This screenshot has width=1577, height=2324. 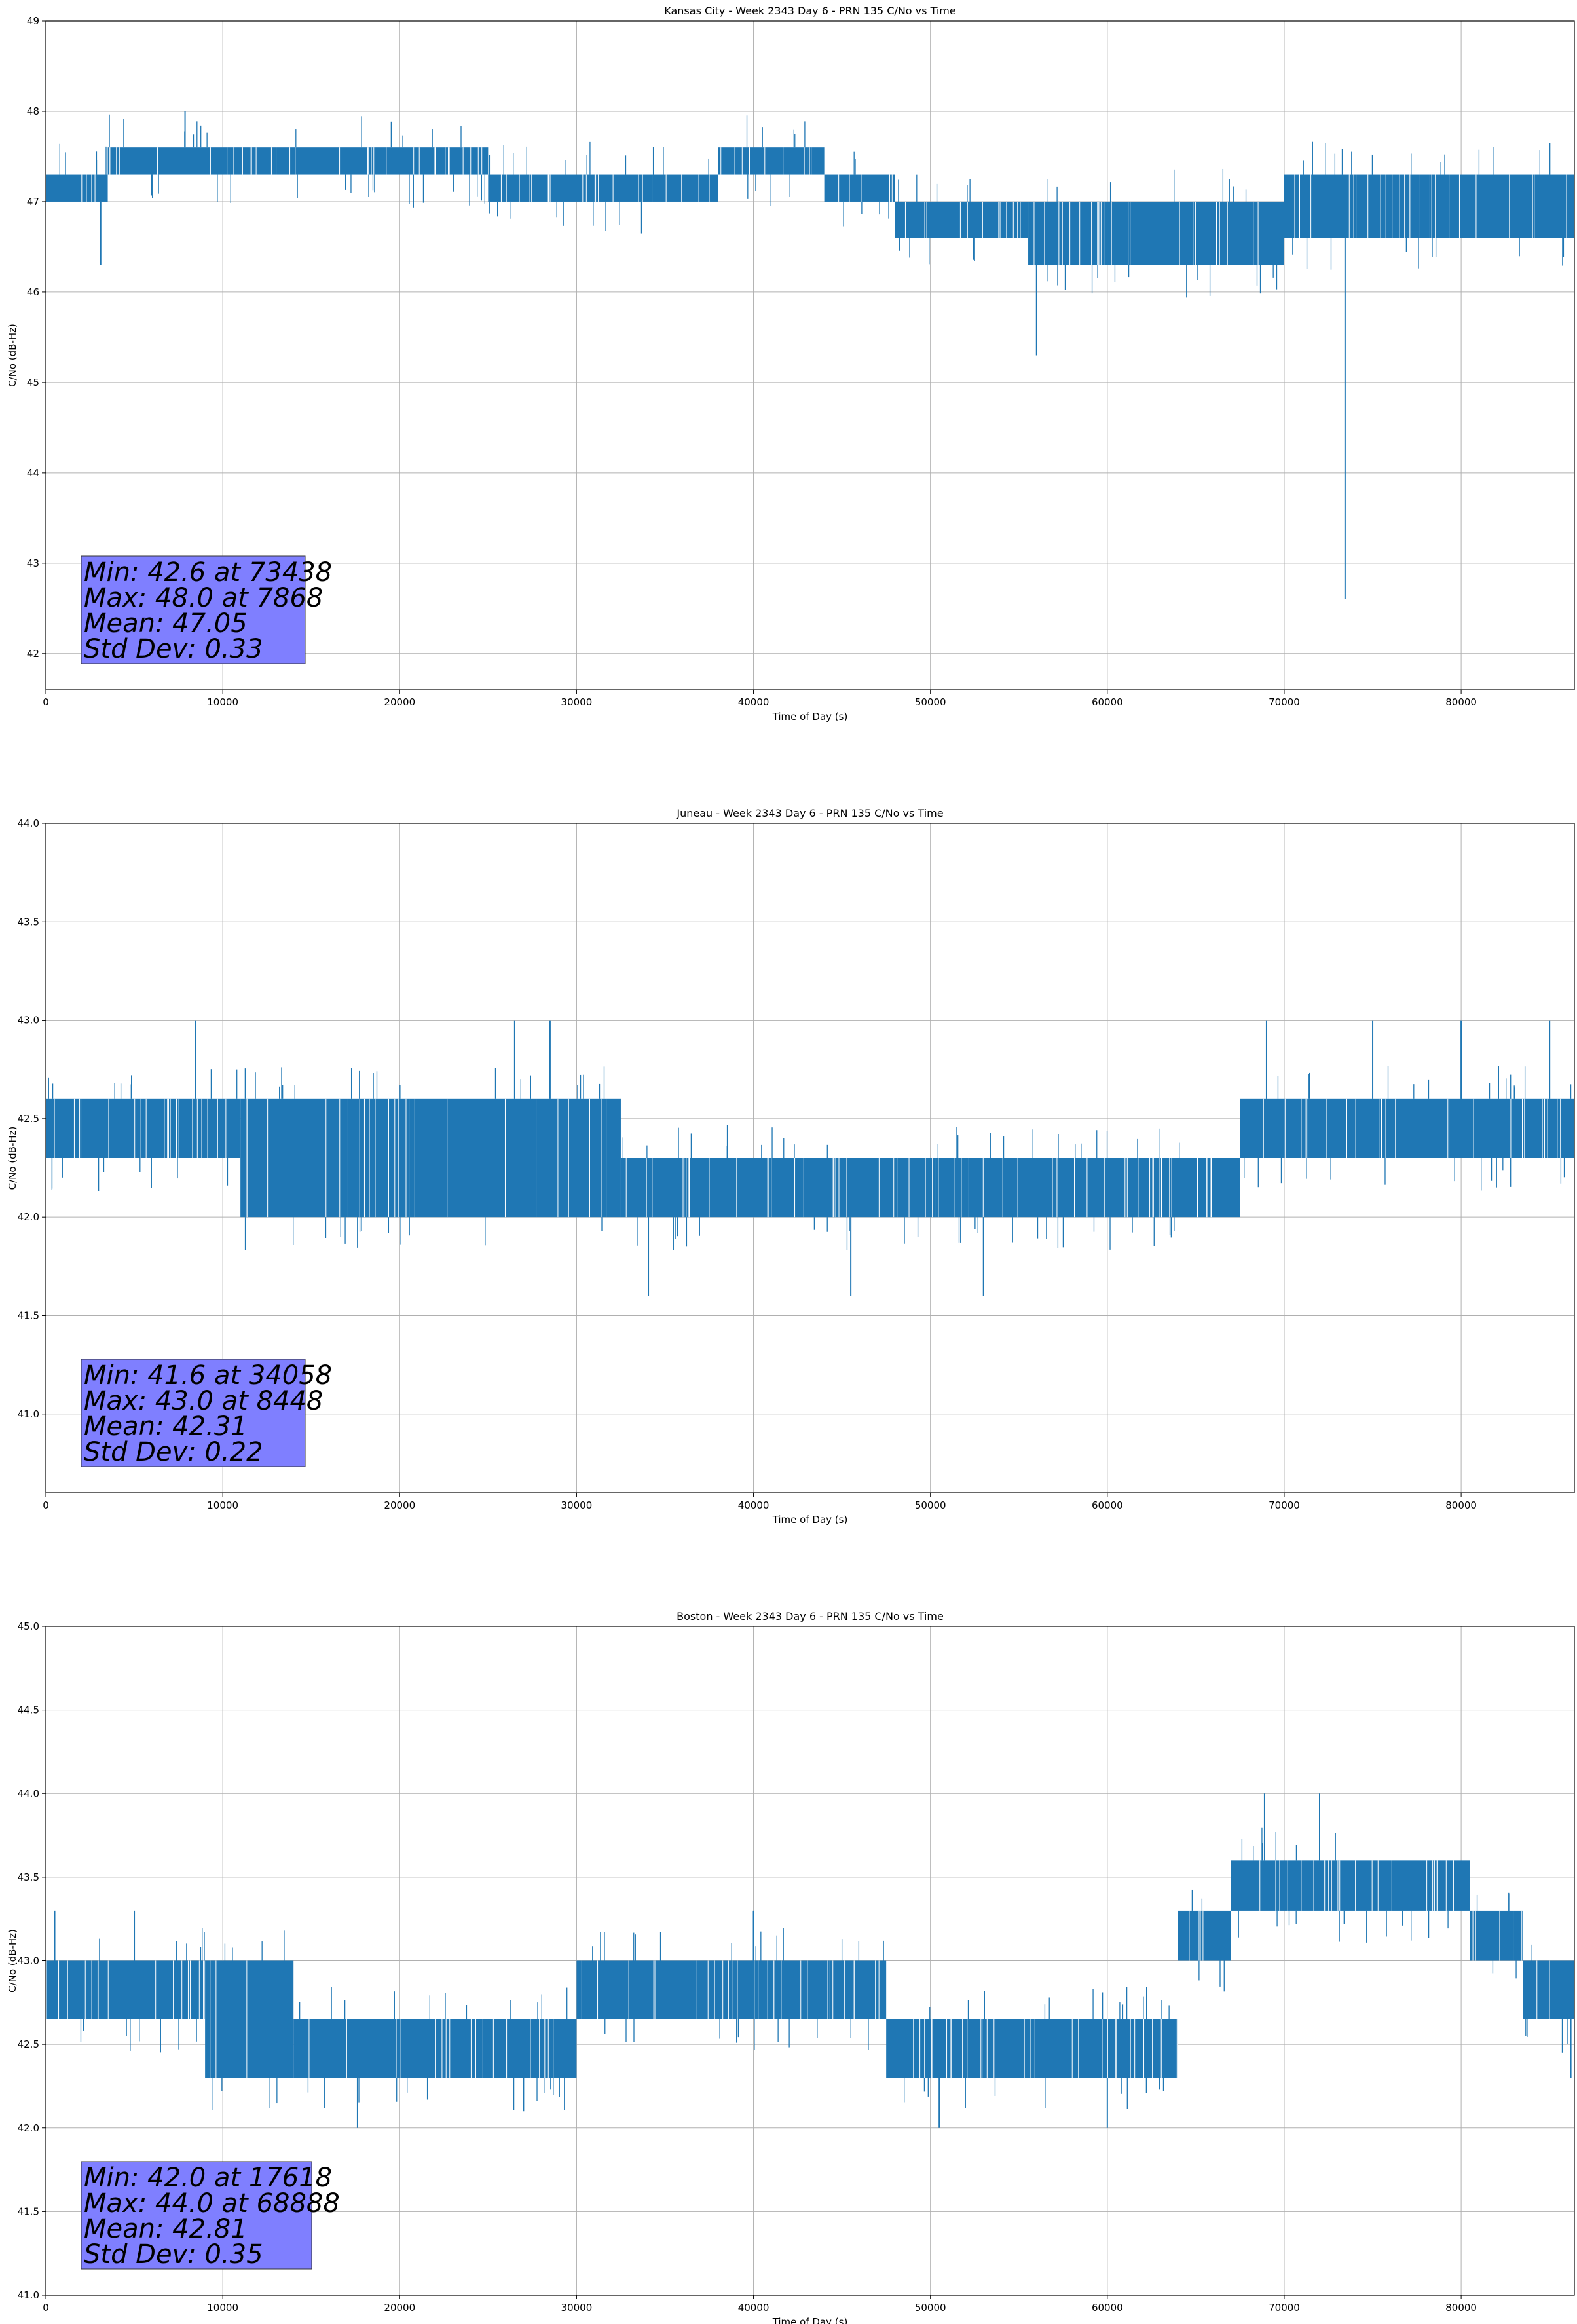 I want to click on y-tick-label: 47, so click(x=33, y=202).